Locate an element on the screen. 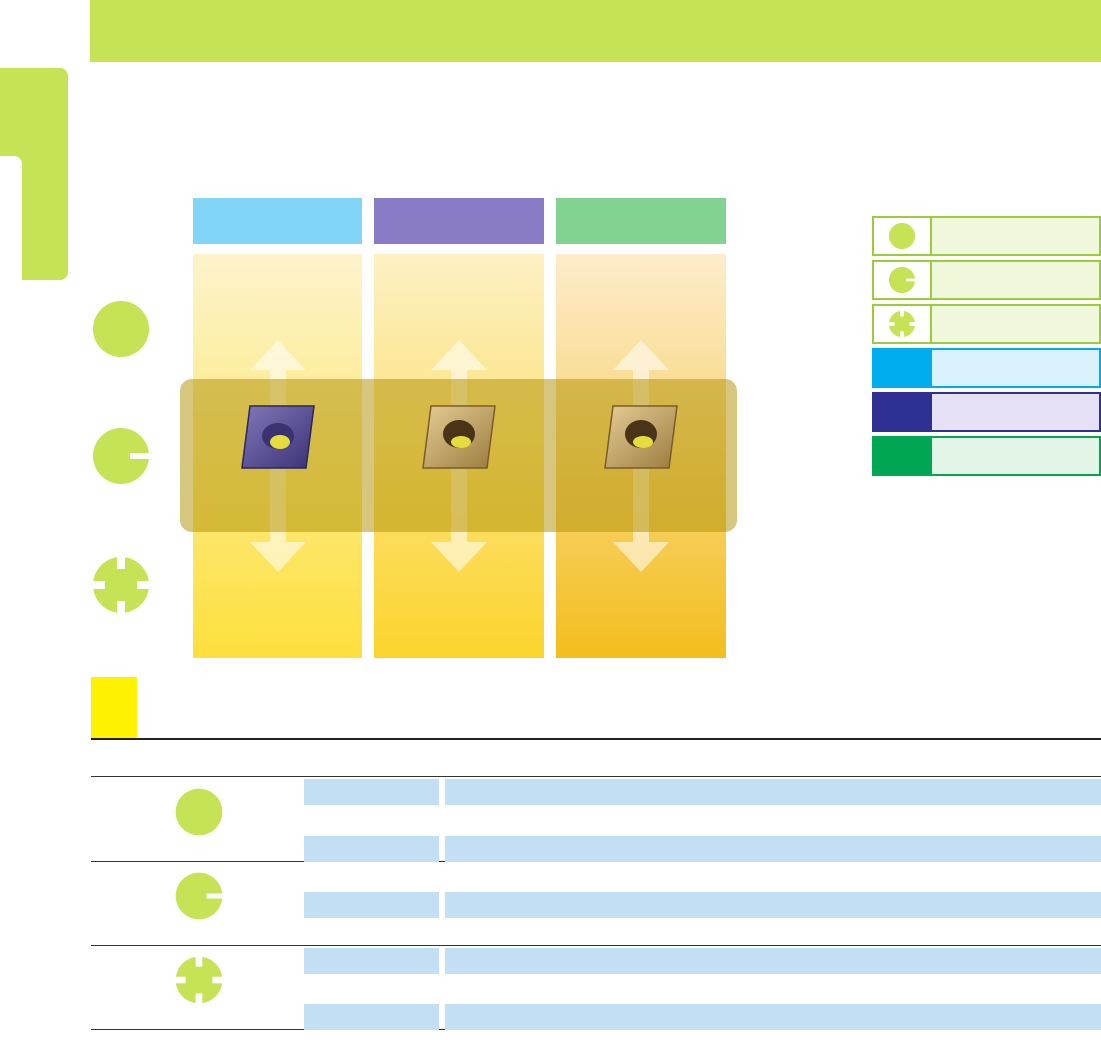  legend-item-green is located at coordinates (986, 456).